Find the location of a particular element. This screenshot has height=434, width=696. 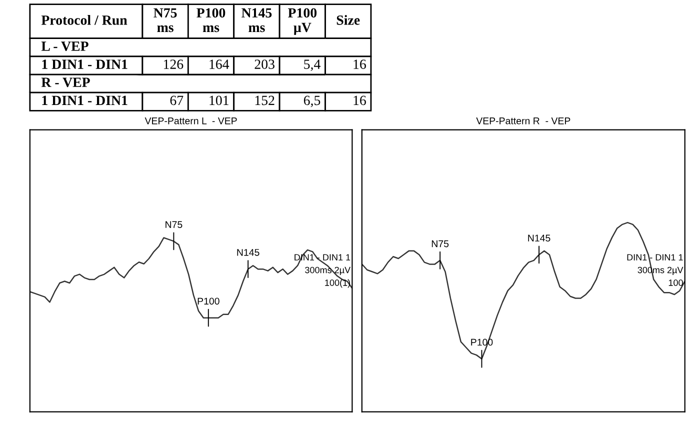

chart-title: VEP-Pattern R - VEP is located at coordinates (523, 121).